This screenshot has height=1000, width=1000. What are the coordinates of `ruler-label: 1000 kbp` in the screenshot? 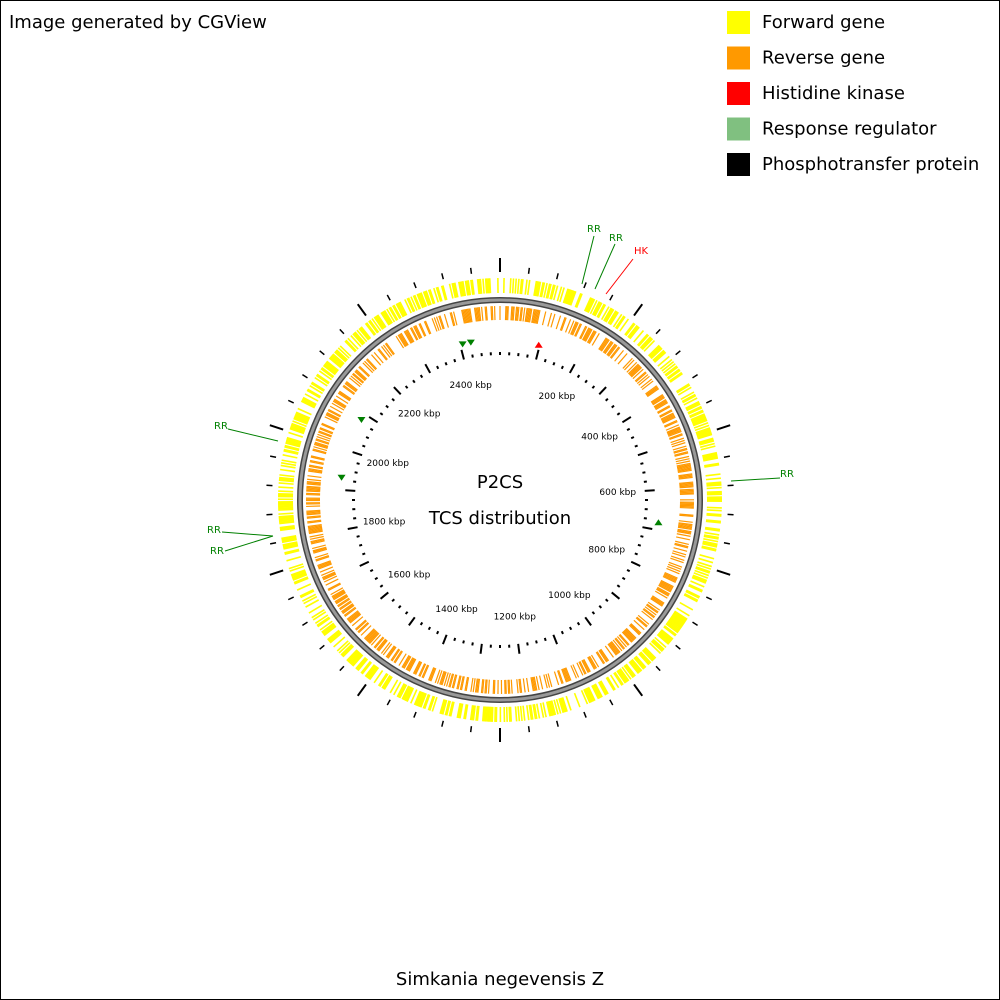 It's located at (569, 596).